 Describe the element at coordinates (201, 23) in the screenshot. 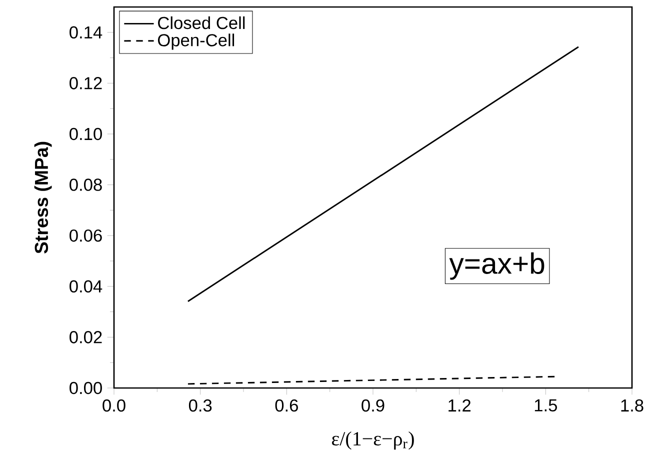

I see `legend-label: Closed Cell` at that location.